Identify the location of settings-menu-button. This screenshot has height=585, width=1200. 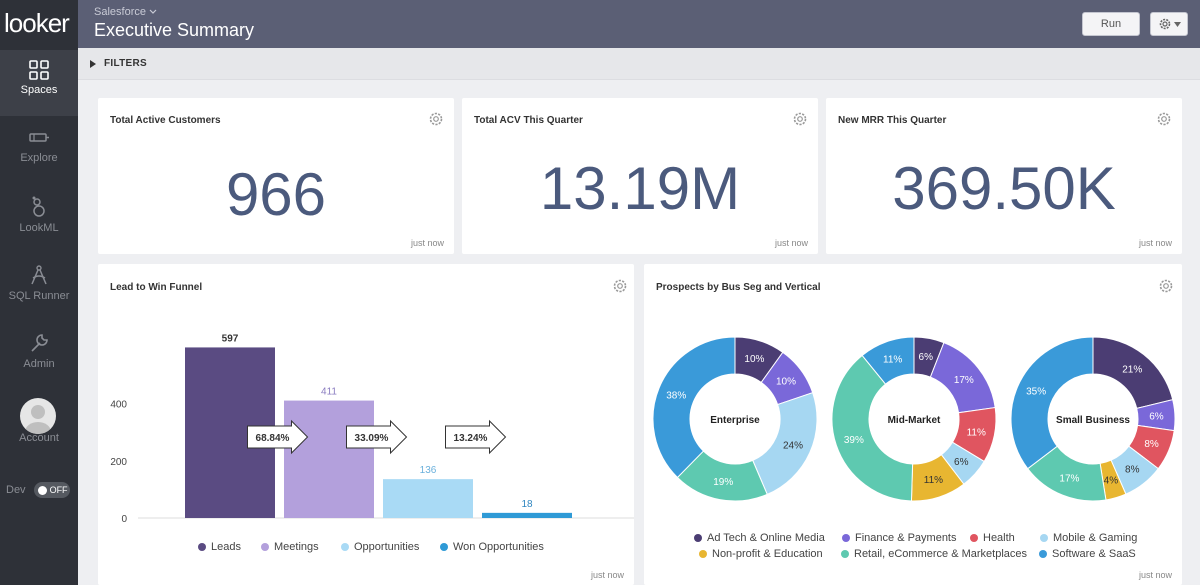
(1169, 24).